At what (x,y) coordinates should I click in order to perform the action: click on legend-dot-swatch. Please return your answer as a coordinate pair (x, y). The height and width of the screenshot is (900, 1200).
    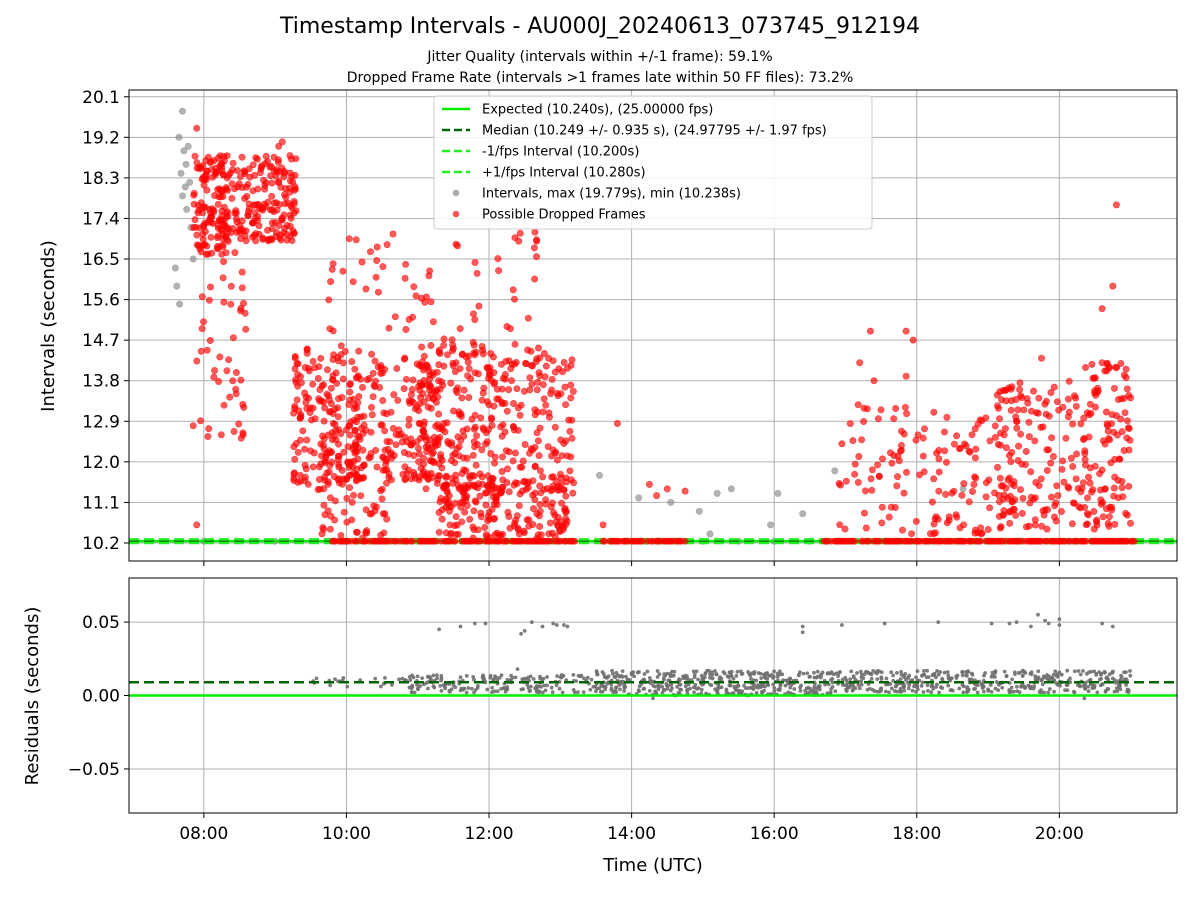
    Looking at the image, I should click on (456, 214).